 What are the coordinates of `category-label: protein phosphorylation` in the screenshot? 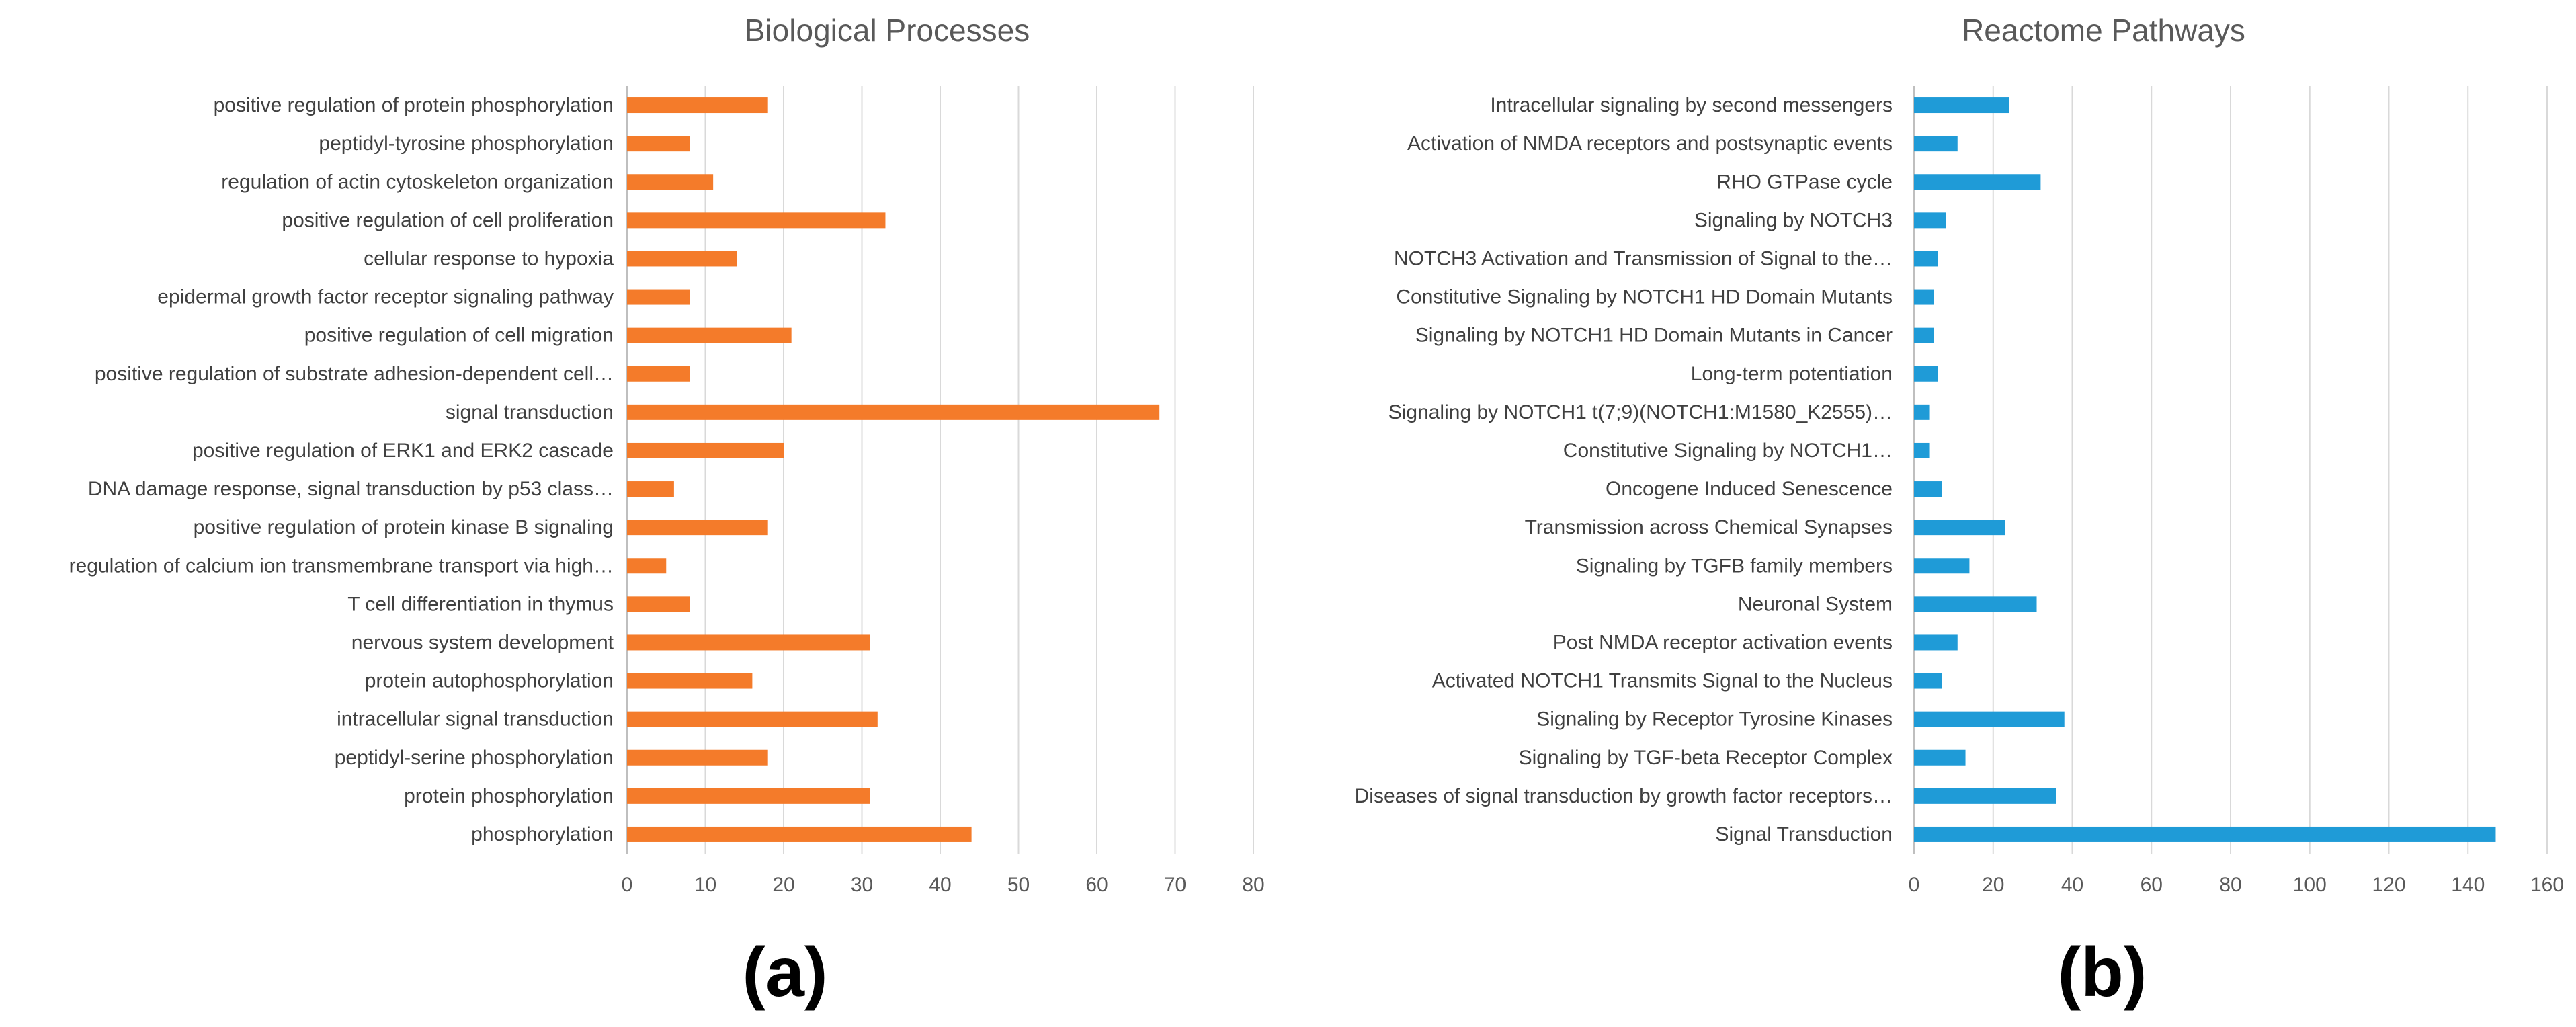 It's located at (509, 796).